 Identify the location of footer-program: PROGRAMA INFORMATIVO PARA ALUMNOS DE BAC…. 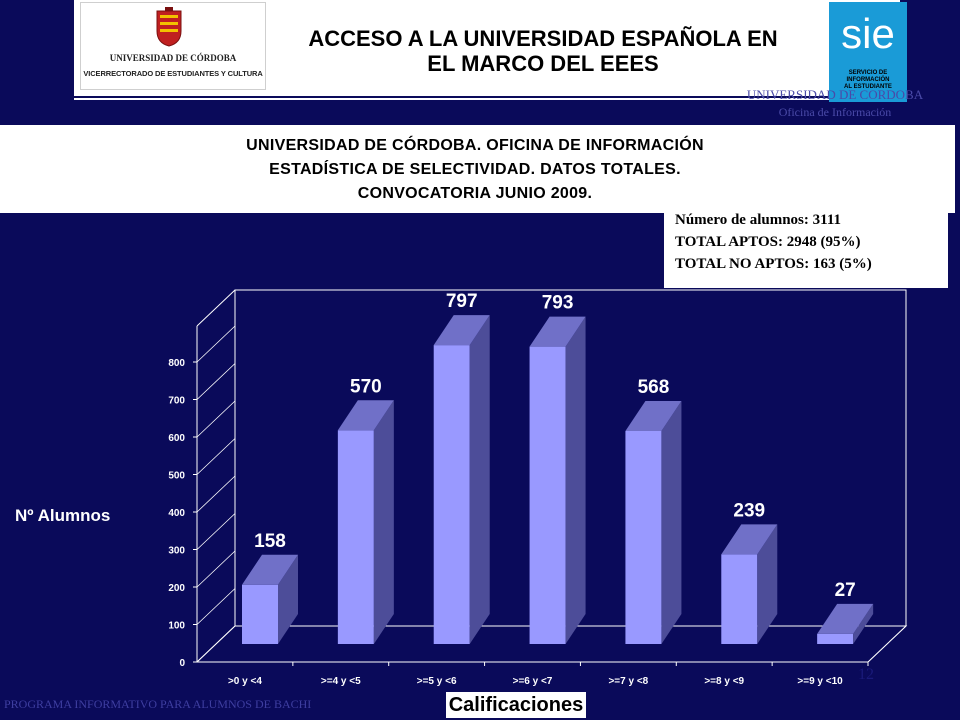
(158, 704).